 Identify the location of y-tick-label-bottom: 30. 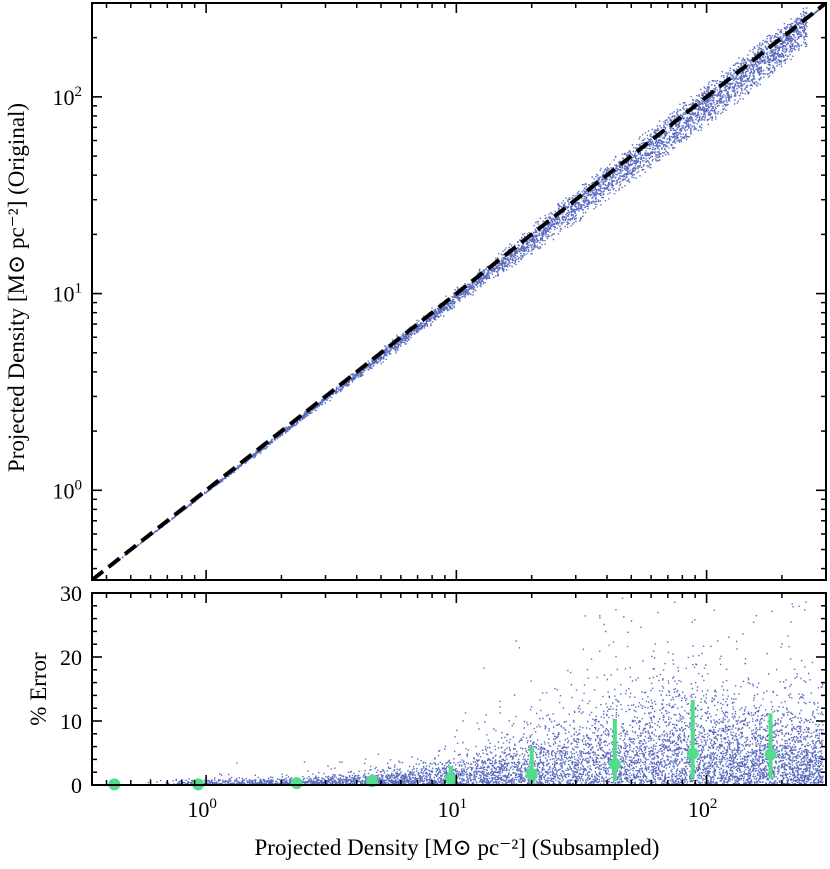
(71, 593).